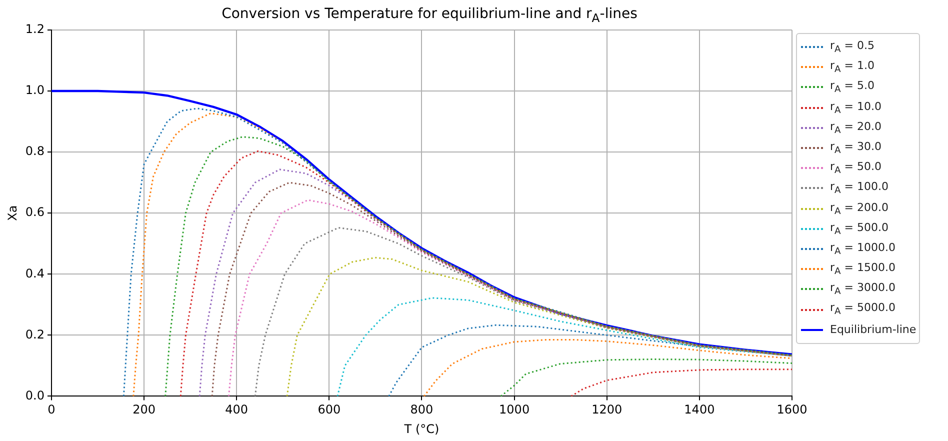 Image resolution: width=948 pixels, height=441 pixels. Describe the element at coordinates (863, 249) in the screenshot. I see `legend-label: r$_{A}$ = 1000.0` at that location.